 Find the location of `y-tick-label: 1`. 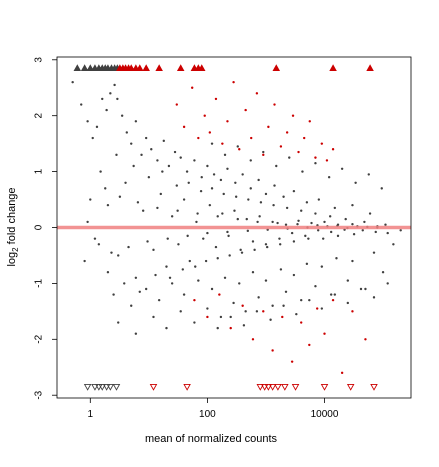

y-tick-label: 1 is located at coordinates (39, 171).